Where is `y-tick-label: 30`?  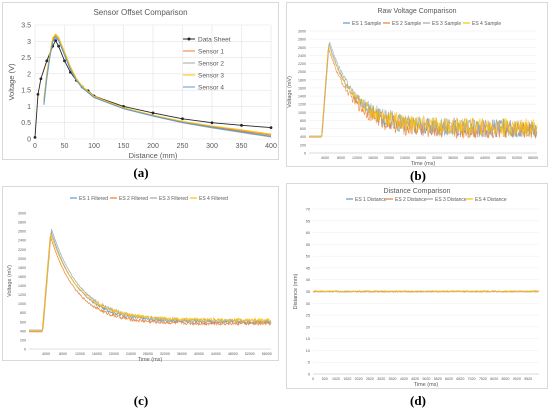
y-tick-label: 30 is located at coordinates (308, 304).